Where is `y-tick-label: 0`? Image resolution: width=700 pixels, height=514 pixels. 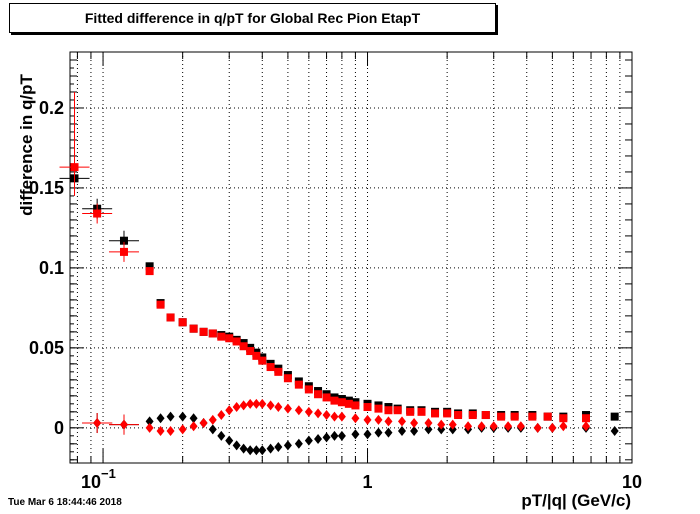 y-tick-label: 0 is located at coordinates (59, 428).